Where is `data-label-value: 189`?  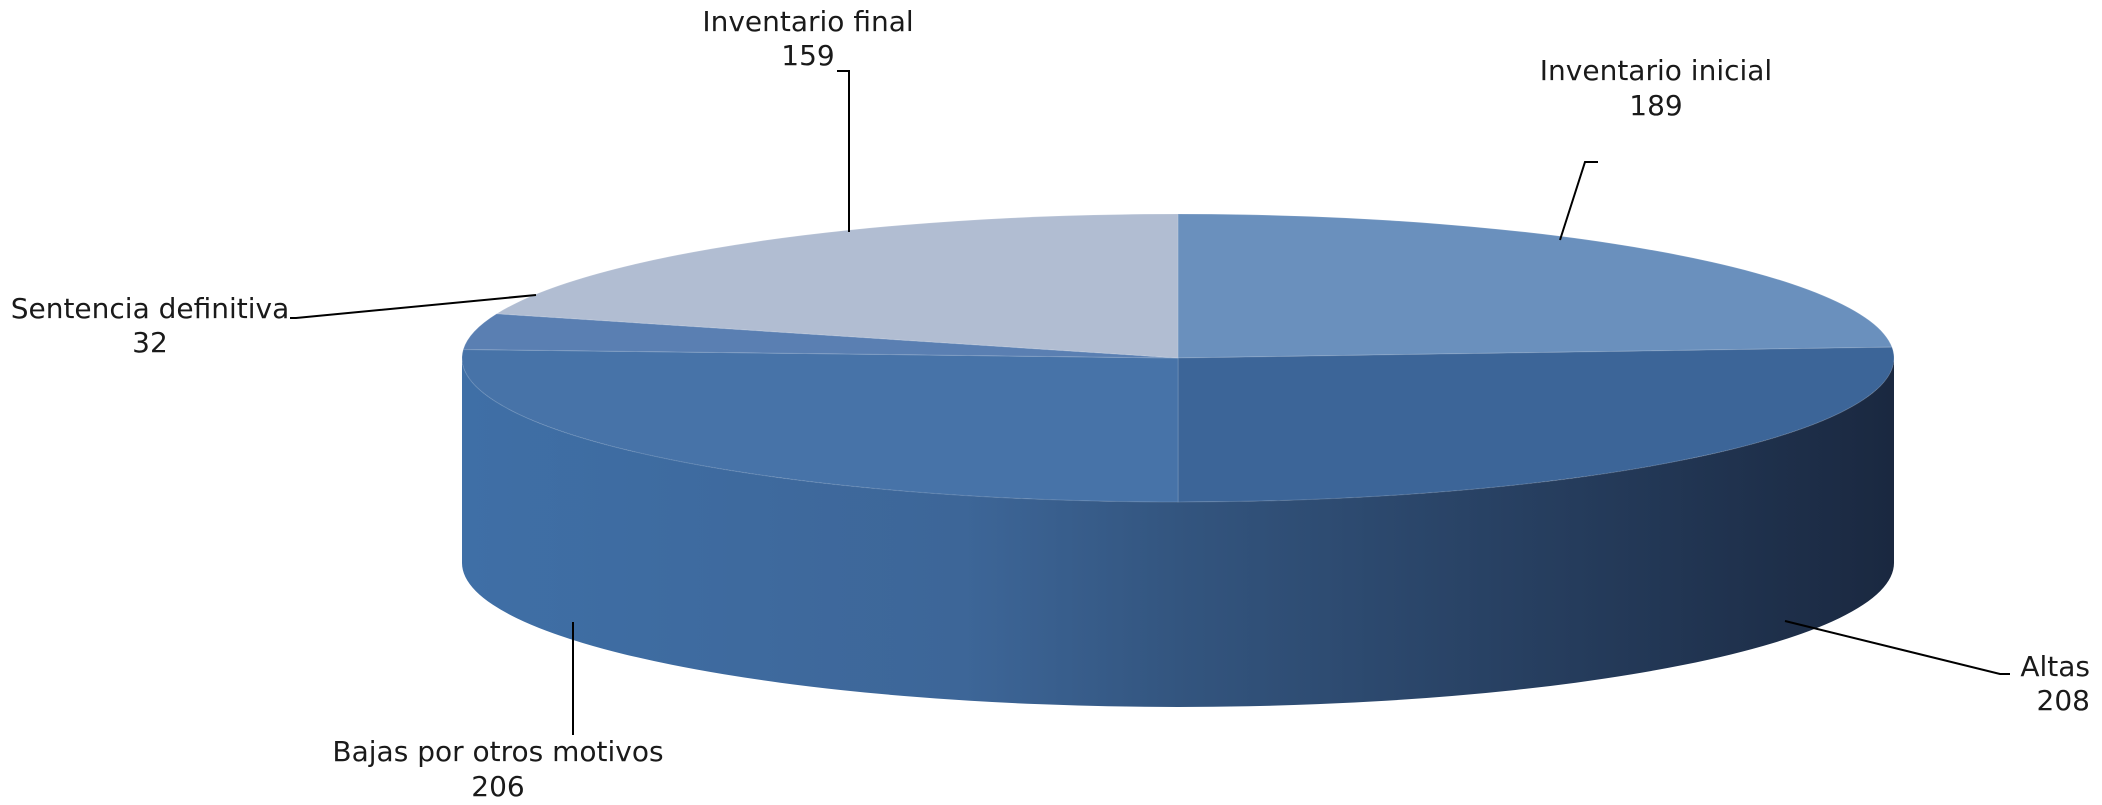 data-label-value: 189 is located at coordinates (1655, 105).